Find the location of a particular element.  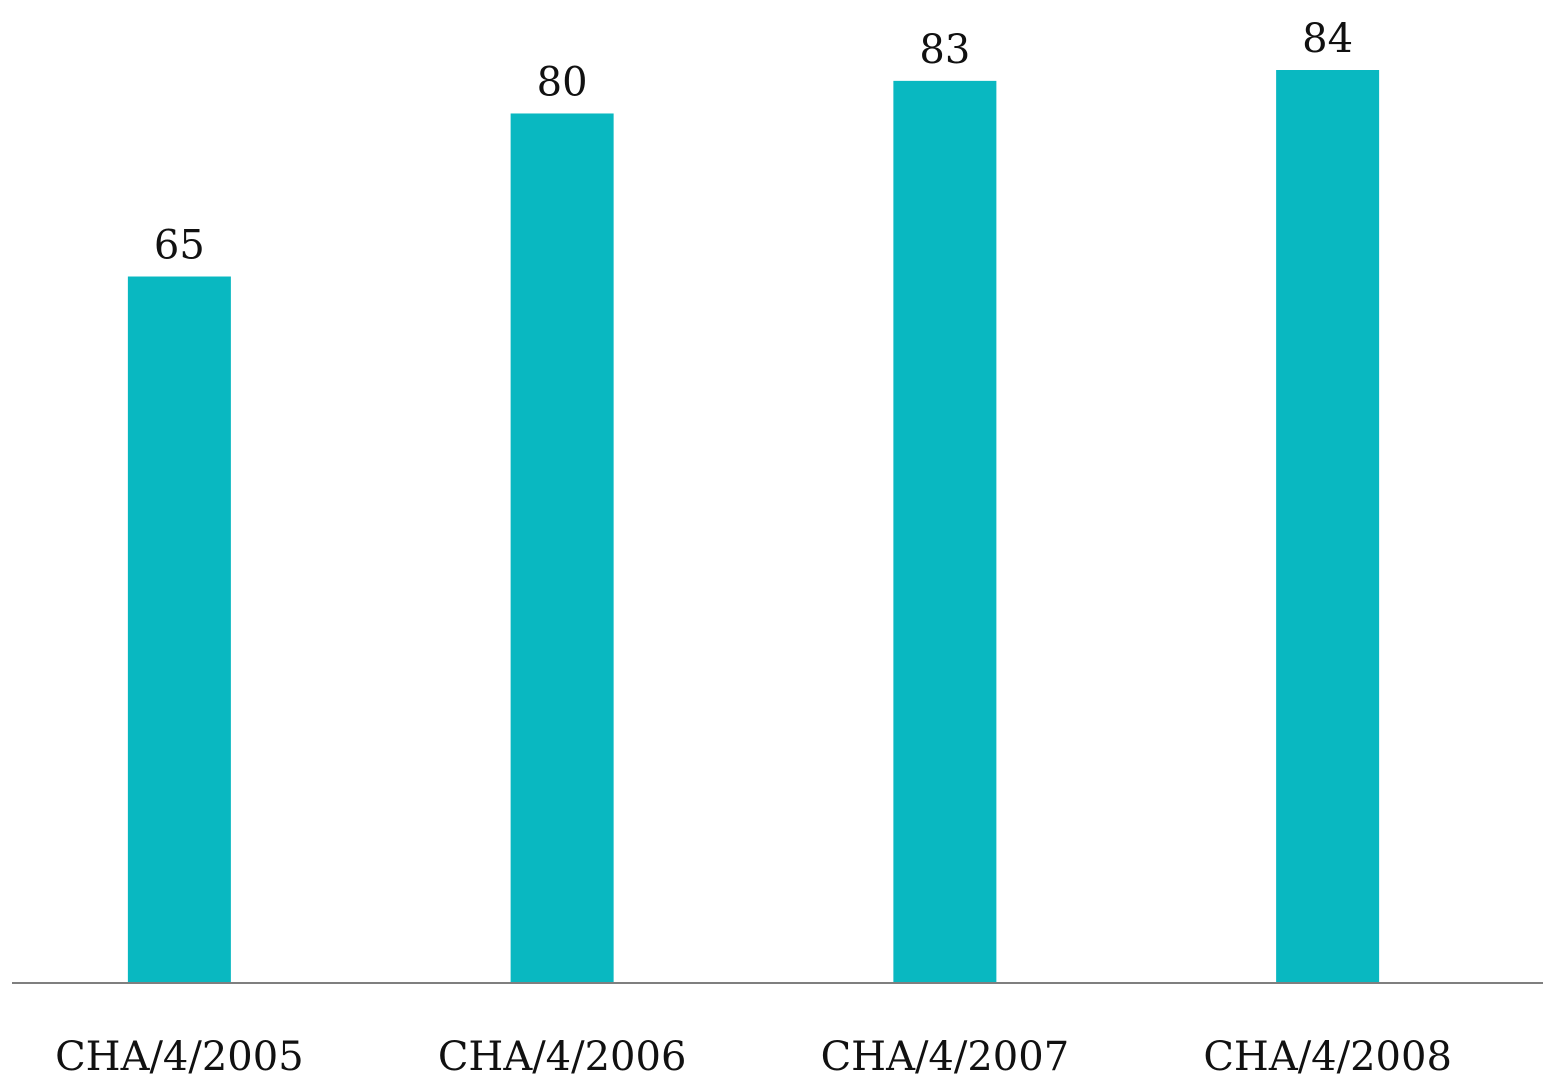

data-label-4: 84 is located at coordinates (1327, 39).